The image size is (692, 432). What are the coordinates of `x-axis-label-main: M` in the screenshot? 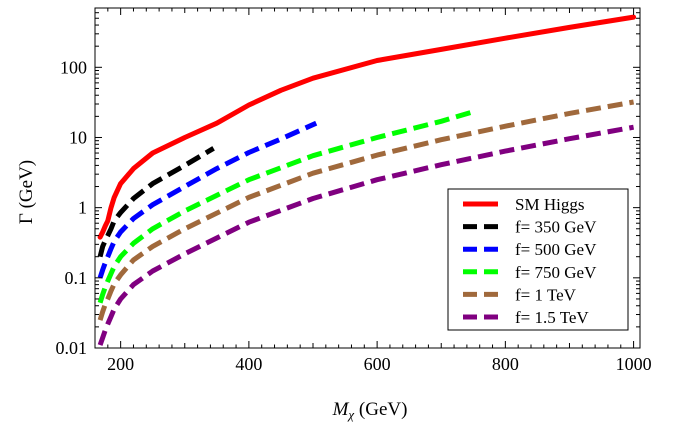 It's located at (341, 409).